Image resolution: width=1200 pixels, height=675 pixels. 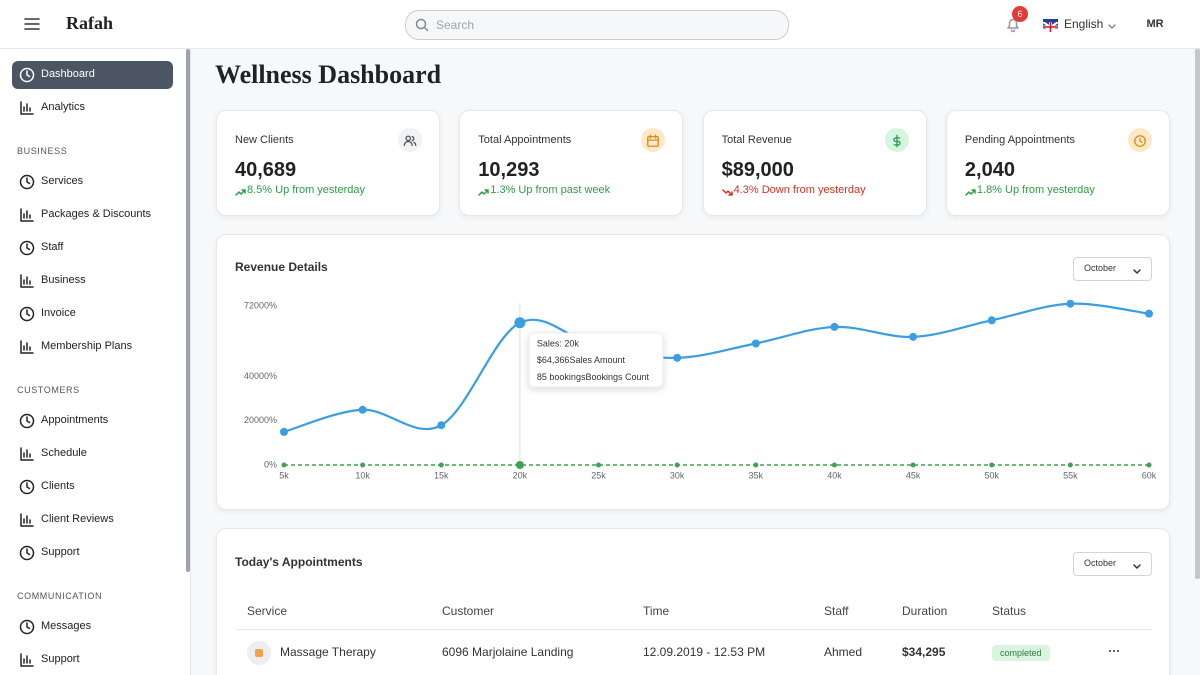 What do you see at coordinates (756, 475) in the screenshot?
I see `x-tick-label: 35k` at bounding box center [756, 475].